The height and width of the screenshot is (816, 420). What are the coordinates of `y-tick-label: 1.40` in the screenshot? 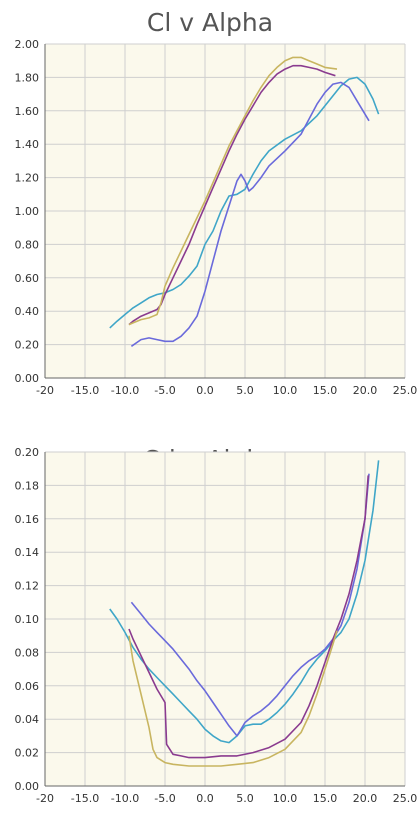 It's located at (27, 144).